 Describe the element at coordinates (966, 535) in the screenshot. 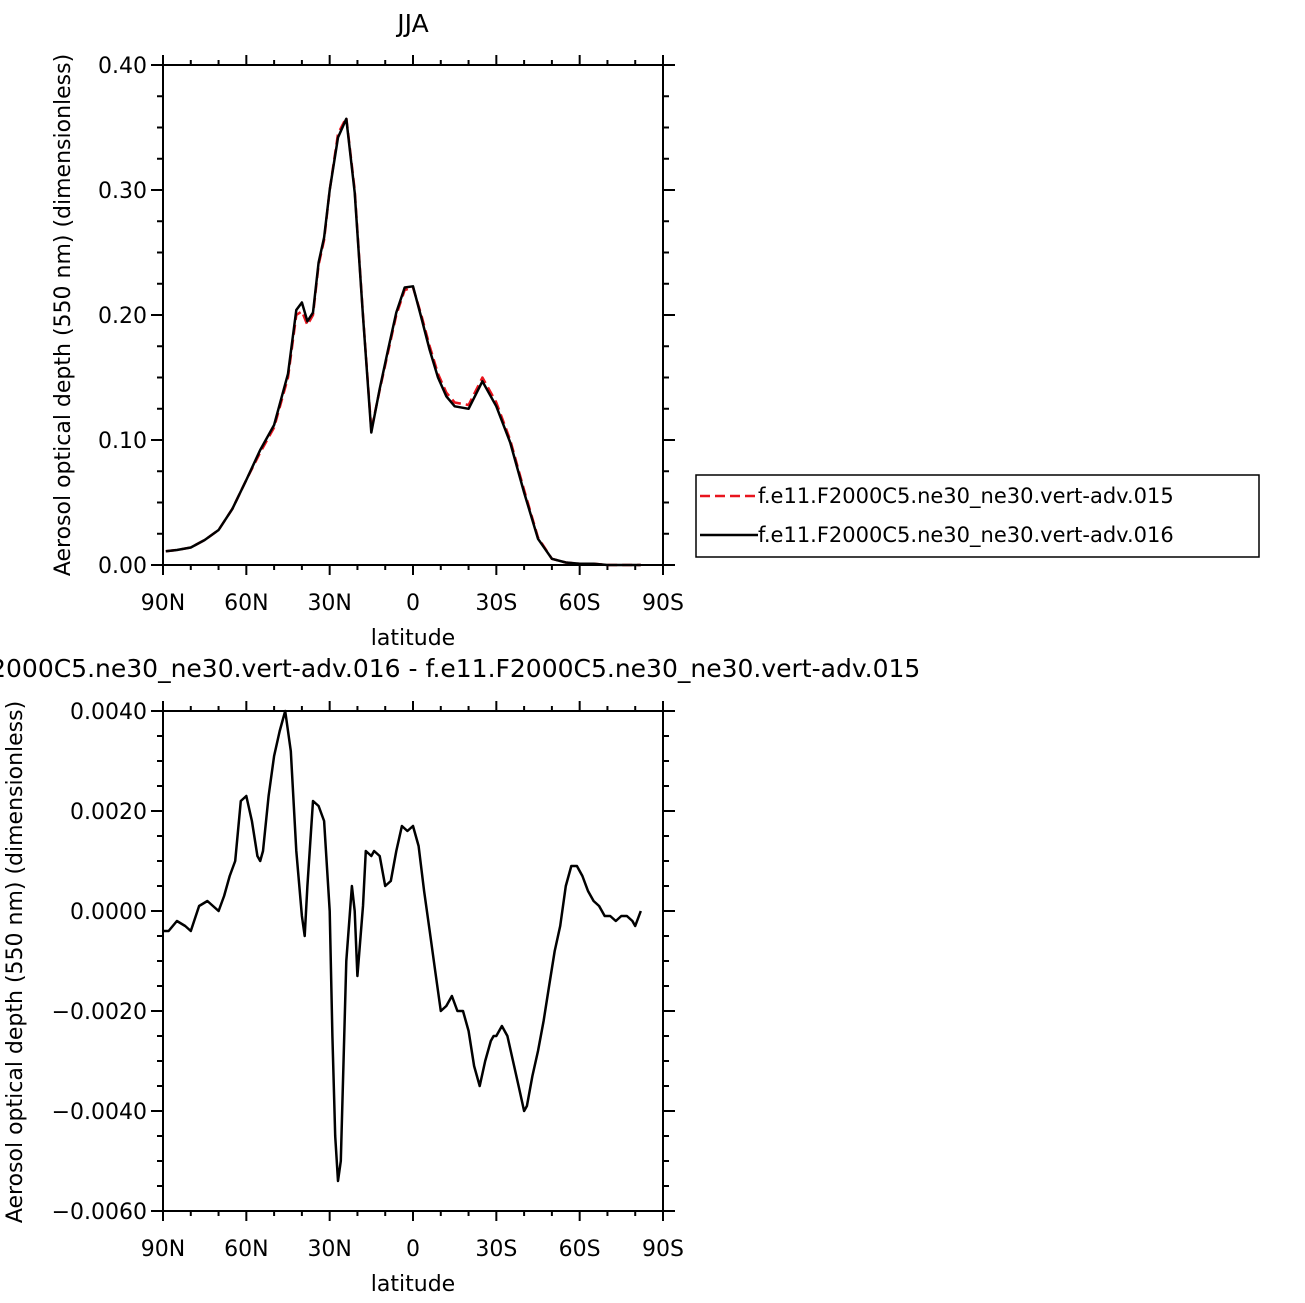

I see `legend-label-series-016: f.e11.F2000C5.ne30_ne30.vert-adv.016` at that location.